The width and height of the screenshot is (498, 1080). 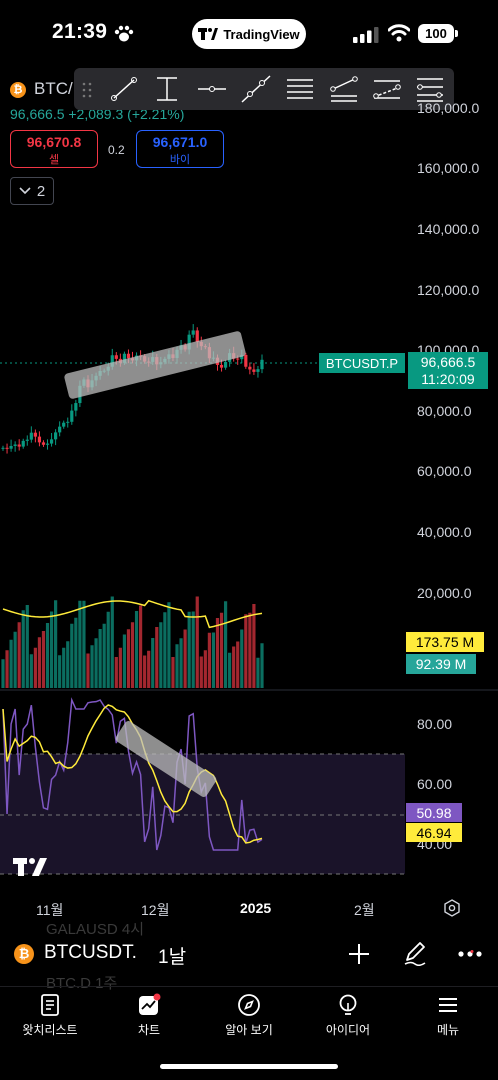 What do you see at coordinates (155, 364) in the screenshot?
I see `highlight-channel-drawing` at bounding box center [155, 364].